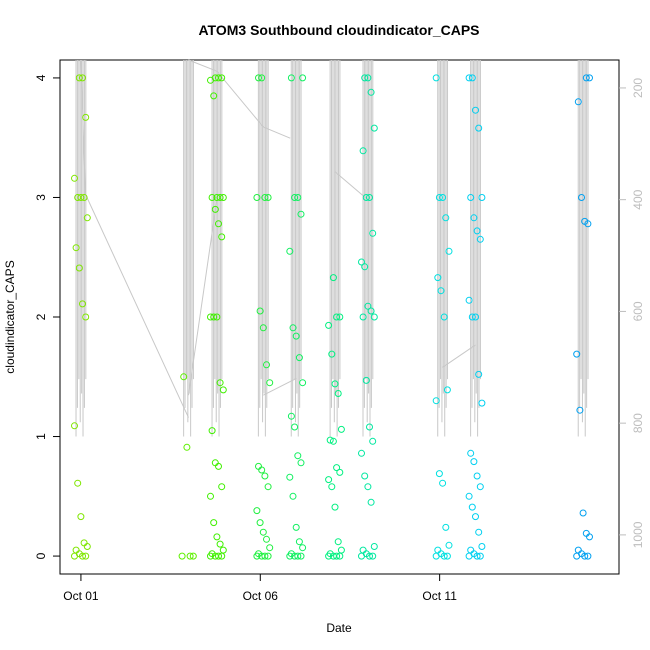 The height and width of the screenshot is (650, 650). I want to click on y-axis-right: 200 400 600 800 1000, so click(632, 313).